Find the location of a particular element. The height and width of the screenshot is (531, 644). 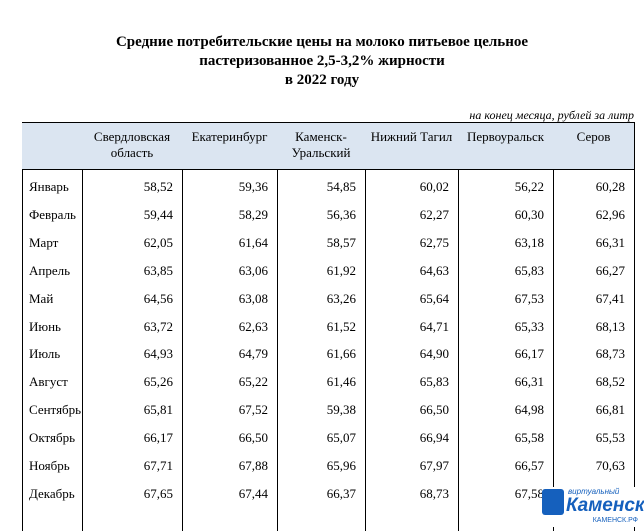

value-cell: 70,63 is located at coordinates (610, 465).